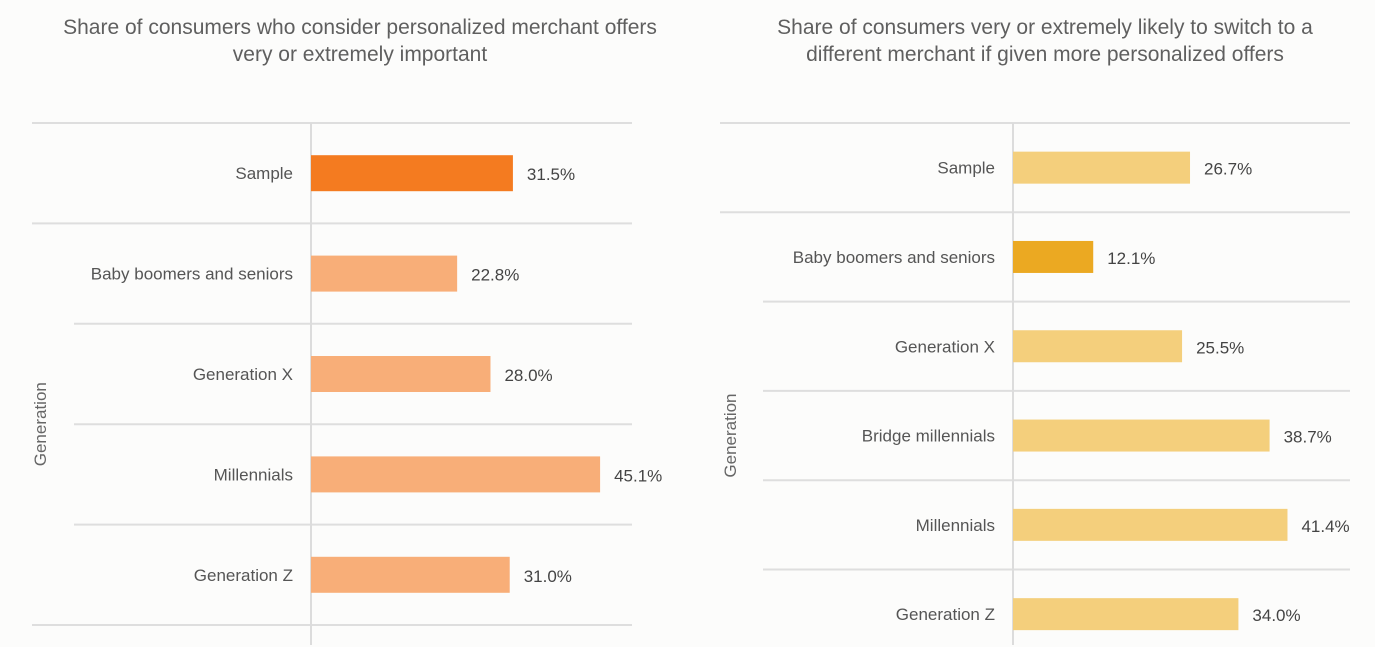 This screenshot has height=647, width=1375. Describe the element at coordinates (894, 257) in the screenshot. I see `chart2-category-label: Baby boomers and seniors` at that location.